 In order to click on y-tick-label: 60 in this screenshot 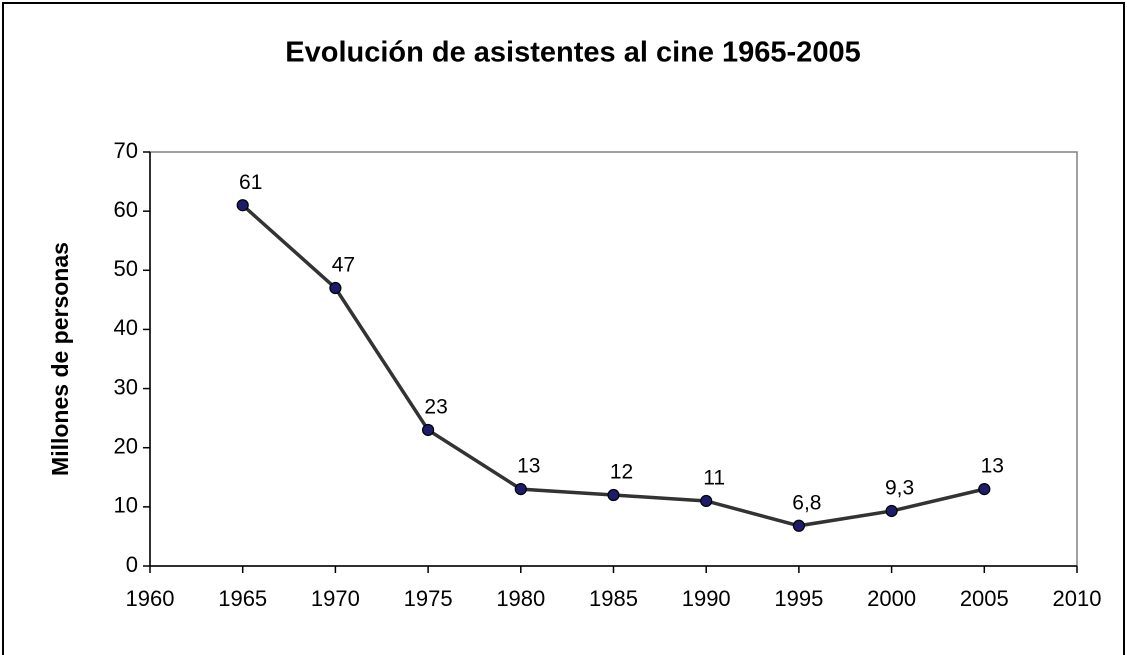, I will do `click(126, 209)`.